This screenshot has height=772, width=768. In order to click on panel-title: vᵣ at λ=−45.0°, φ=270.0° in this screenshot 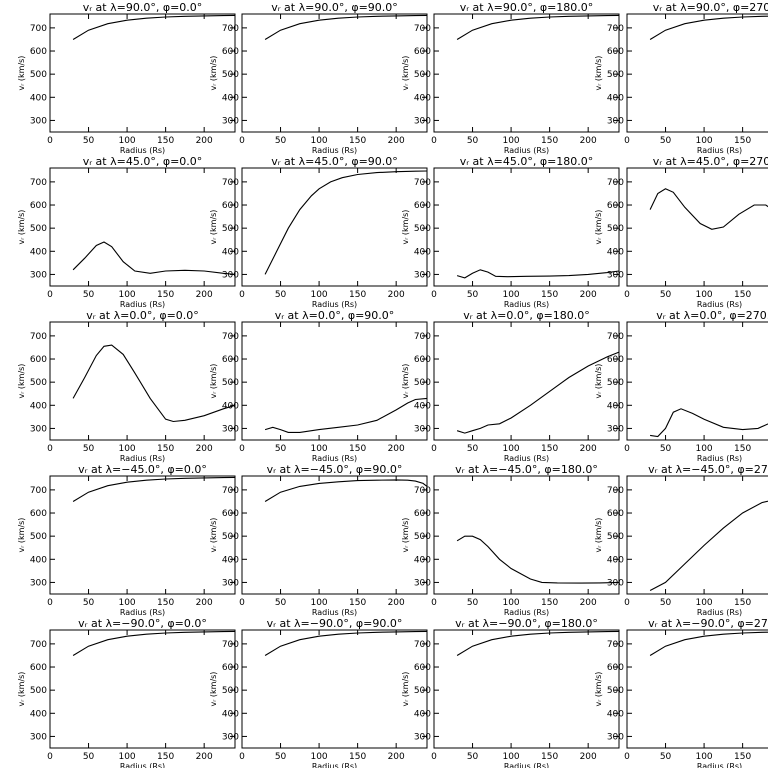, I will do `click(708, 469)`.